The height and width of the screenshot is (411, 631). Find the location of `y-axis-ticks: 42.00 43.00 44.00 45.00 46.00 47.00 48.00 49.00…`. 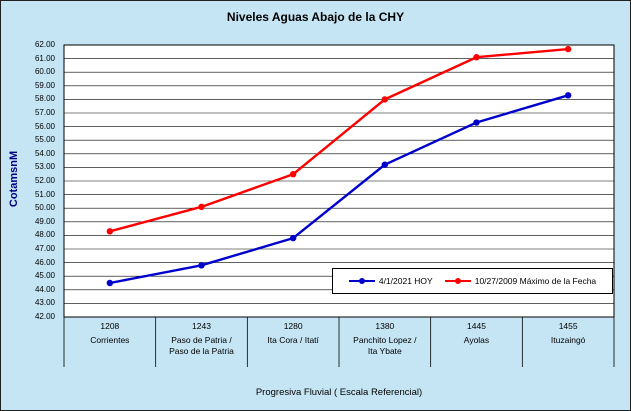

y-axis-ticks: 42.00 43.00 44.00 45.00 46.00 47.00 48.00 49.00… is located at coordinates (30, 205).